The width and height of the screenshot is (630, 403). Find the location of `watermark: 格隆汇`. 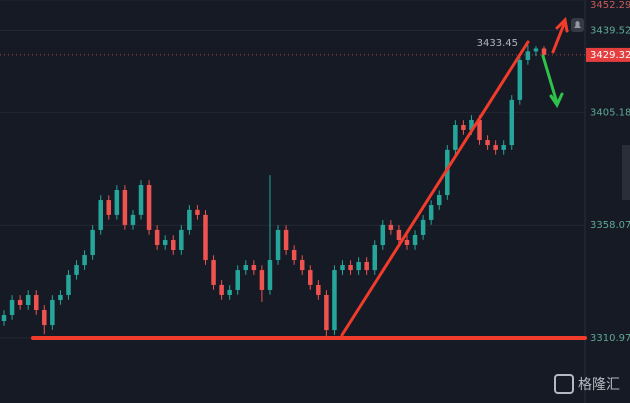

watermark: 格隆汇 is located at coordinates (587, 384).